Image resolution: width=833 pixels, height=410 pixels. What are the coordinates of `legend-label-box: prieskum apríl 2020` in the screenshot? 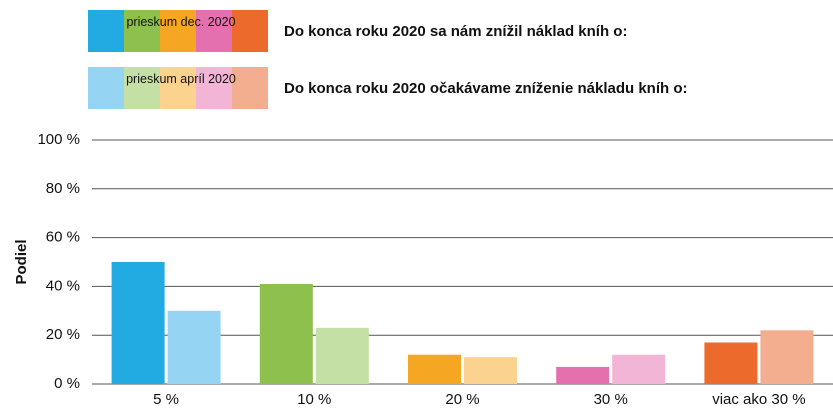 It's located at (181, 79).